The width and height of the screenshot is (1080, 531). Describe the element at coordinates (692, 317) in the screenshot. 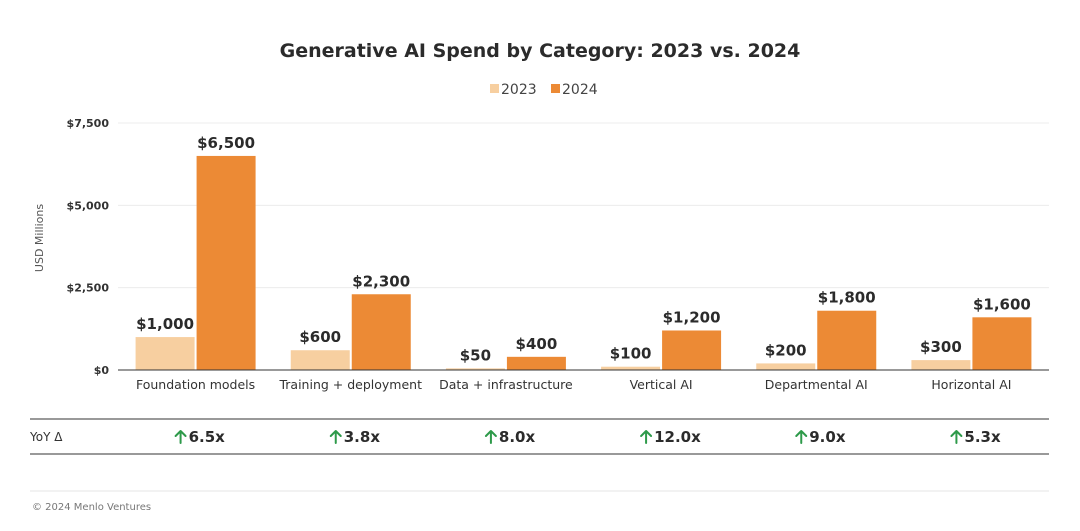

I see `data-label-2024: $1,200` at that location.